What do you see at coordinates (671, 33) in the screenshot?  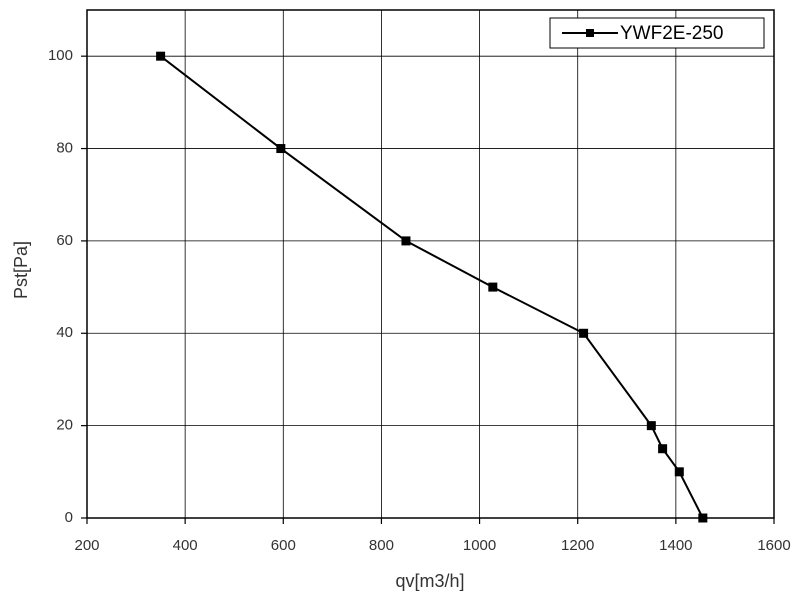 I see `legend-label: YWF2E-250` at bounding box center [671, 33].